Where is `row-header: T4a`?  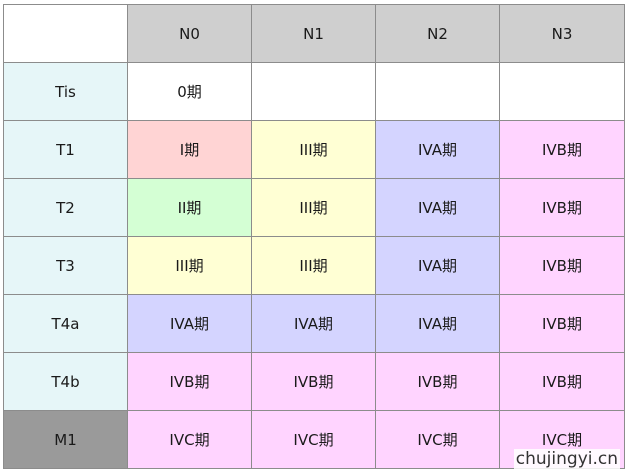 row-header: T4a is located at coordinates (65, 323).